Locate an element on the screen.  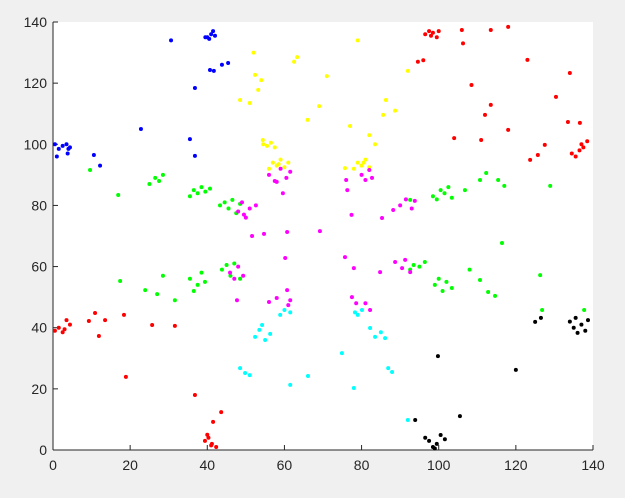
x-tick-label: 140 is located at coordinates (593, 465).